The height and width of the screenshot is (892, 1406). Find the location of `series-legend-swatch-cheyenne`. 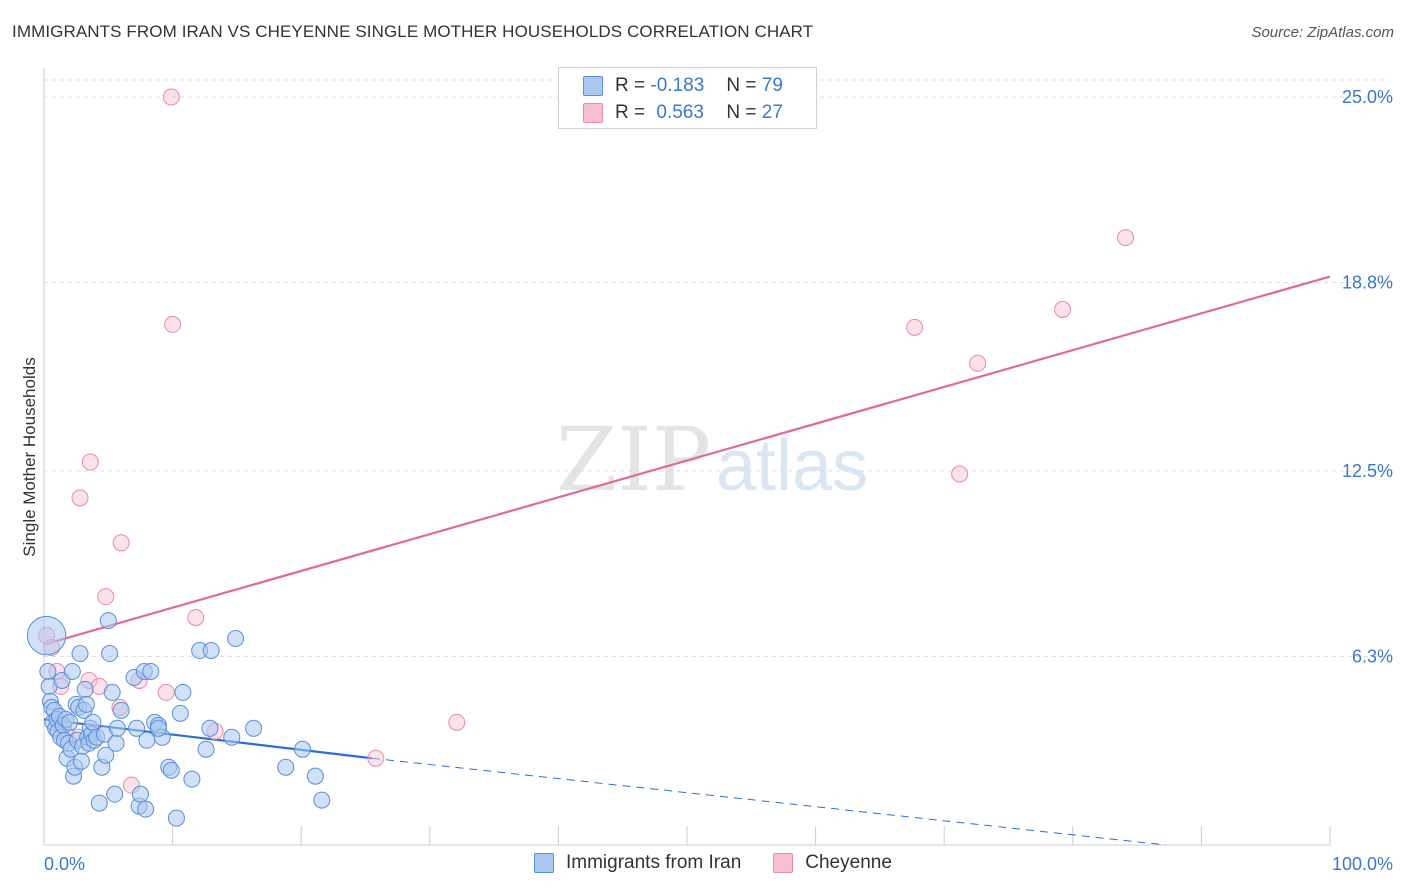

series-legend-swatch-cheyenne is located at coordinates (783, 863).